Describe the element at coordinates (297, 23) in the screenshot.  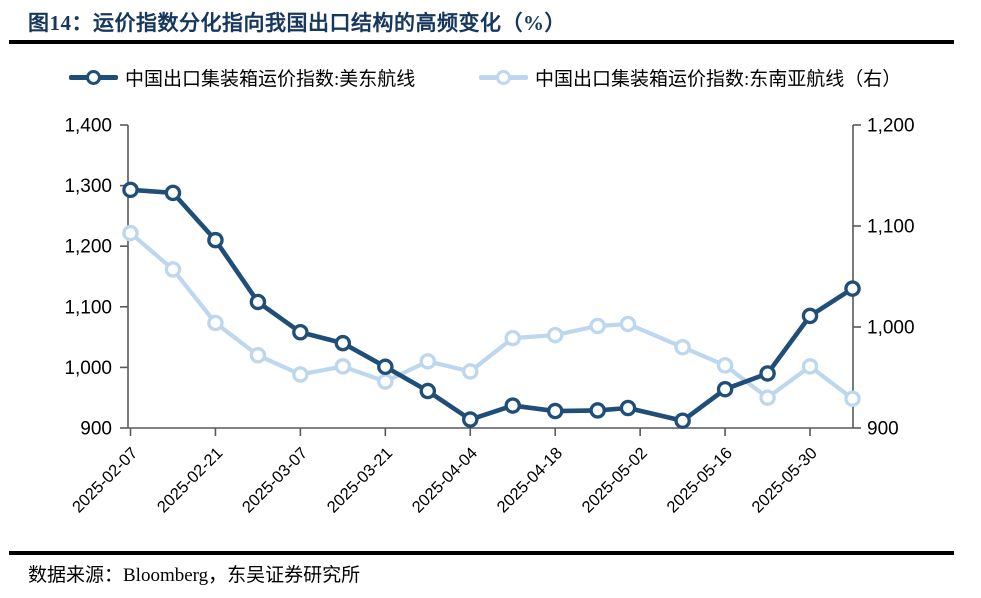
I see `figure-title: 图14：运价指数分化指向我国出口结构的高频变化（%）` at that location.